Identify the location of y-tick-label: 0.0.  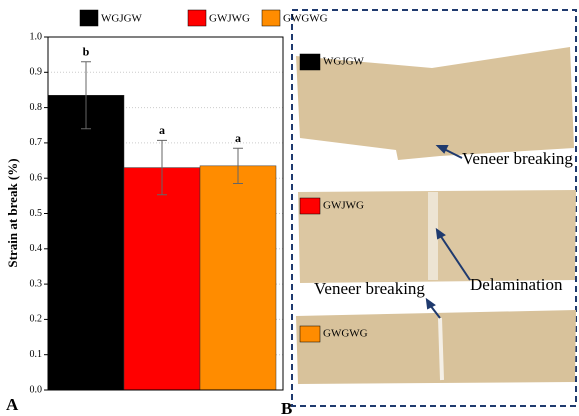
(36, 389).